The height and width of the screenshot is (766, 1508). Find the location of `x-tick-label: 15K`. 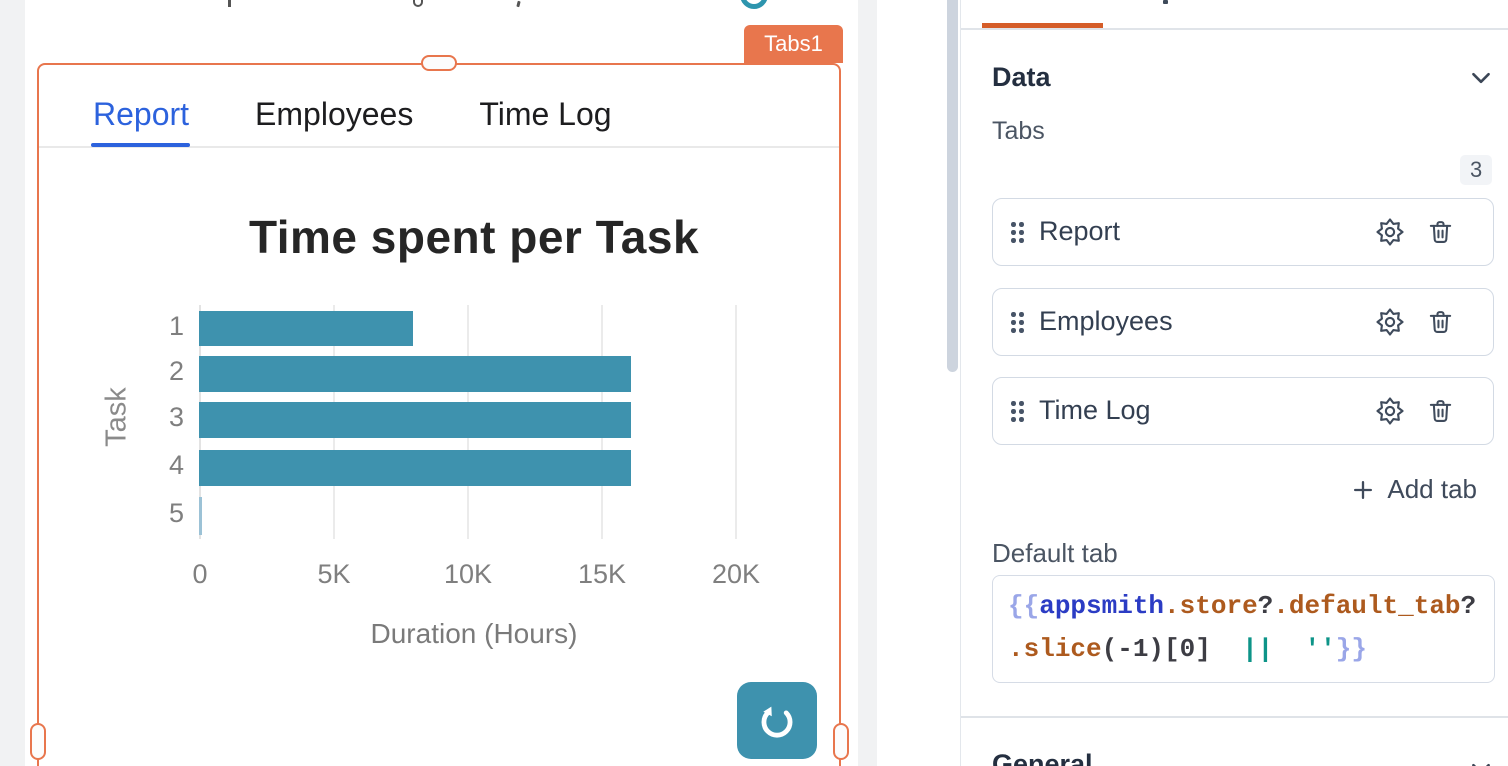

x-tick-label: 15K is located at coordinates (602, 574).